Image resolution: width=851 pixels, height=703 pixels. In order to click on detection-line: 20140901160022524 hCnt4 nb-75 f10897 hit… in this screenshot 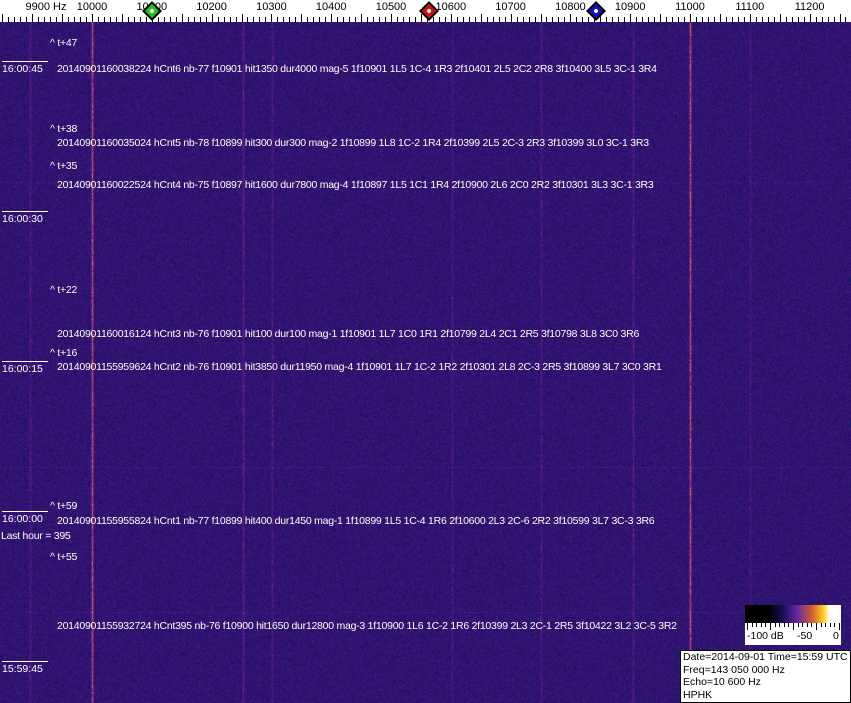, I will do `click(355, 185)`.